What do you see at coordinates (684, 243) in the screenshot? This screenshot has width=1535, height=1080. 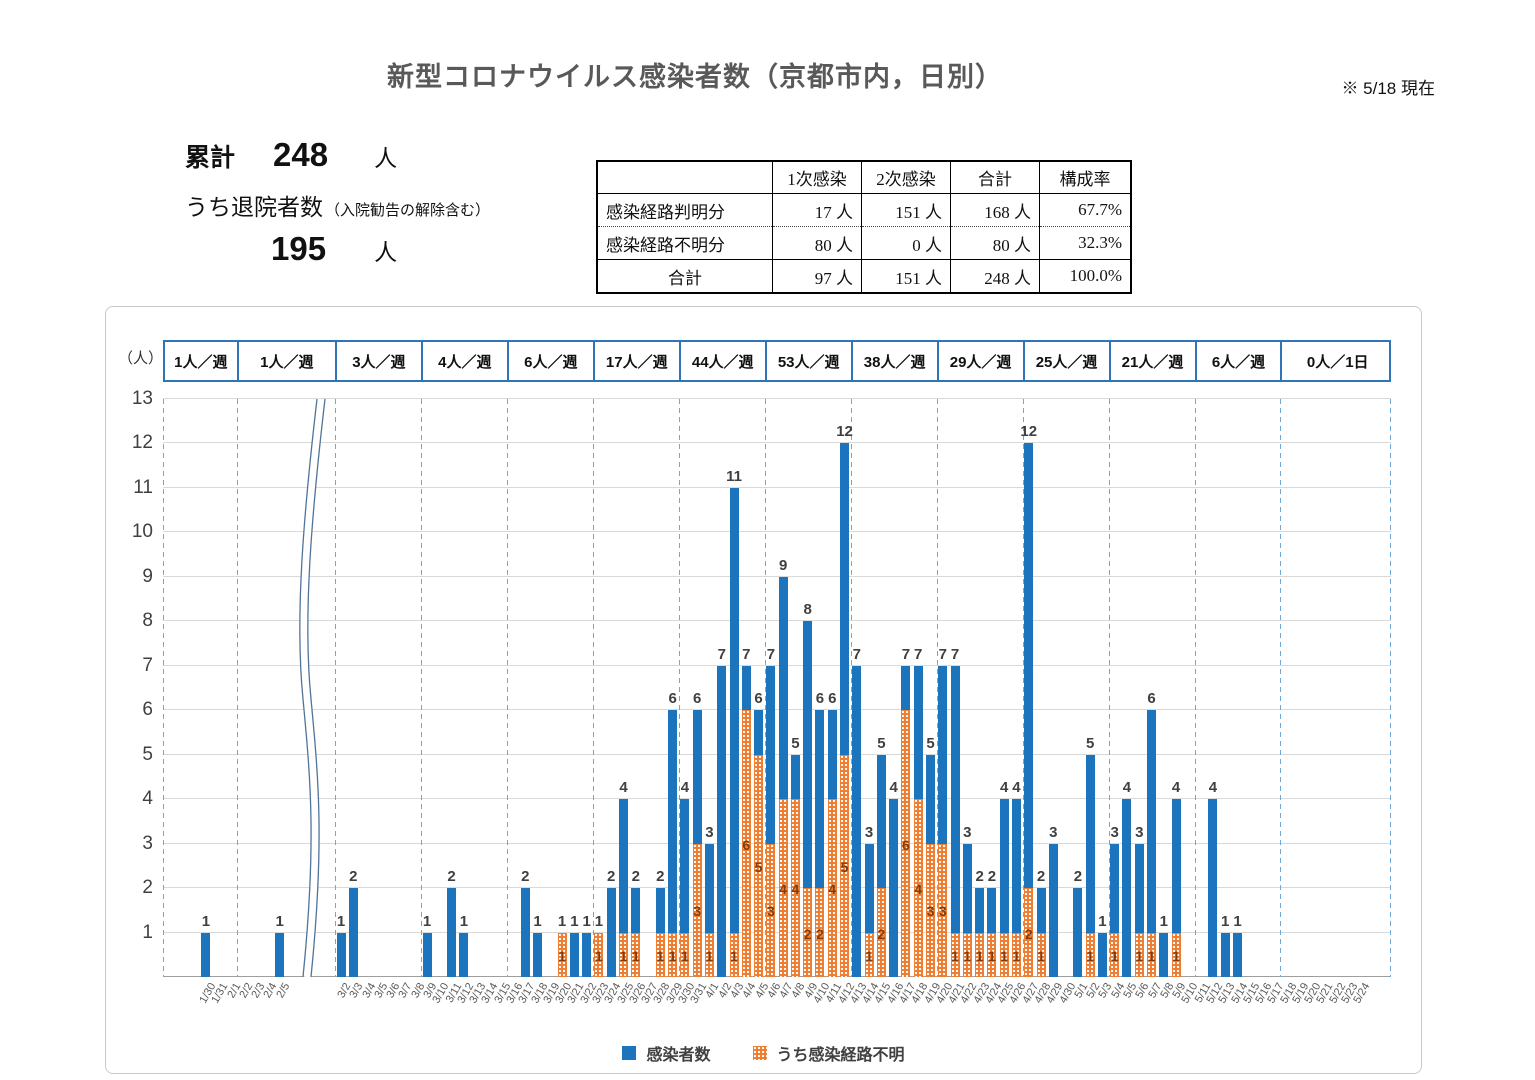 I see `table-row-label: 感染経路不明分` at bounding box center [684, 243].